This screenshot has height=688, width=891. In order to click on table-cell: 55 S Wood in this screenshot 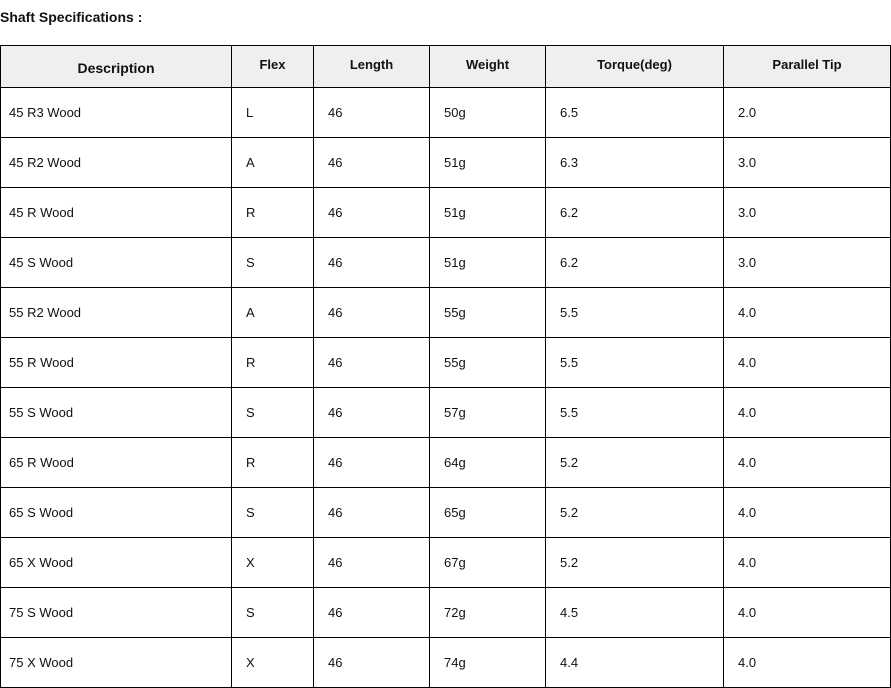, I will do `click(116, 412)`.